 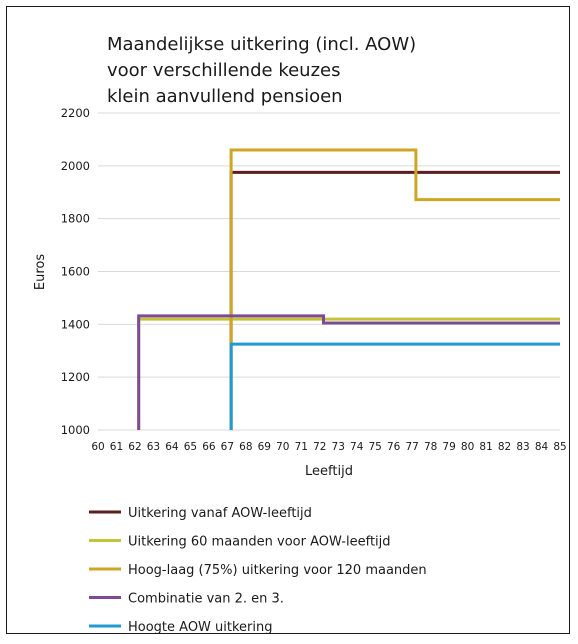 What do you see at coordinates (75, 113) in the screenshot?
I see `y-tick-label: 2200` at bounding box center [75, 113].